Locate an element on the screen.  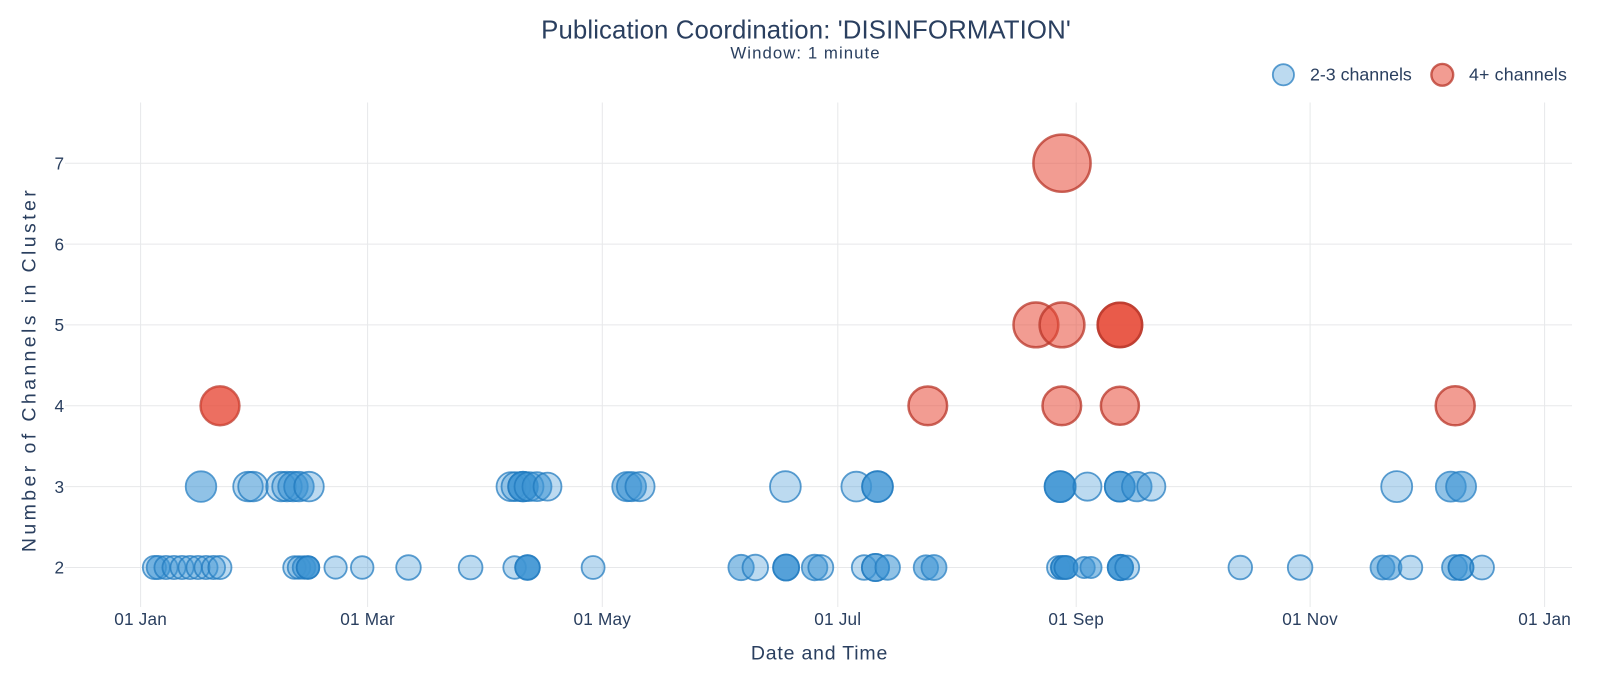
svg-text: Number of Channels in Cluster is located at coordinates (30, 369).